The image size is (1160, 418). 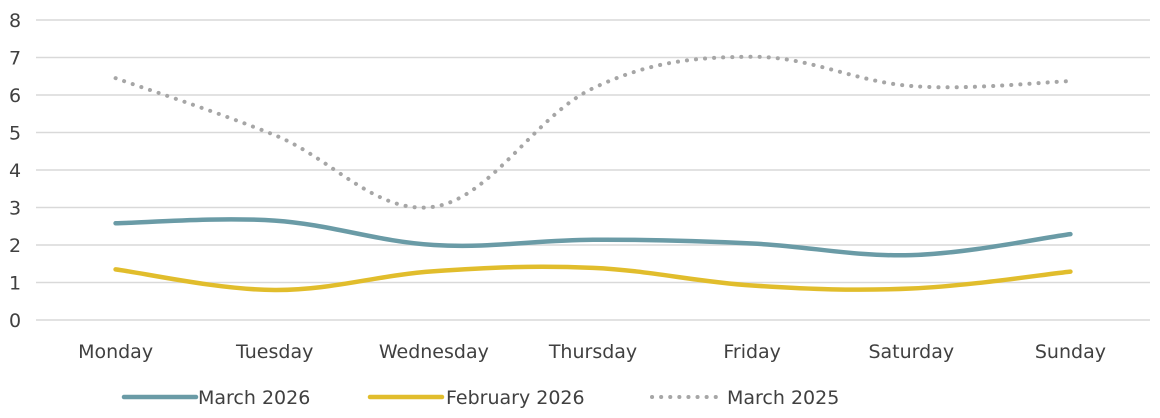 I want to click on legend-label-1: February 2026, so click(x=515, y=398).